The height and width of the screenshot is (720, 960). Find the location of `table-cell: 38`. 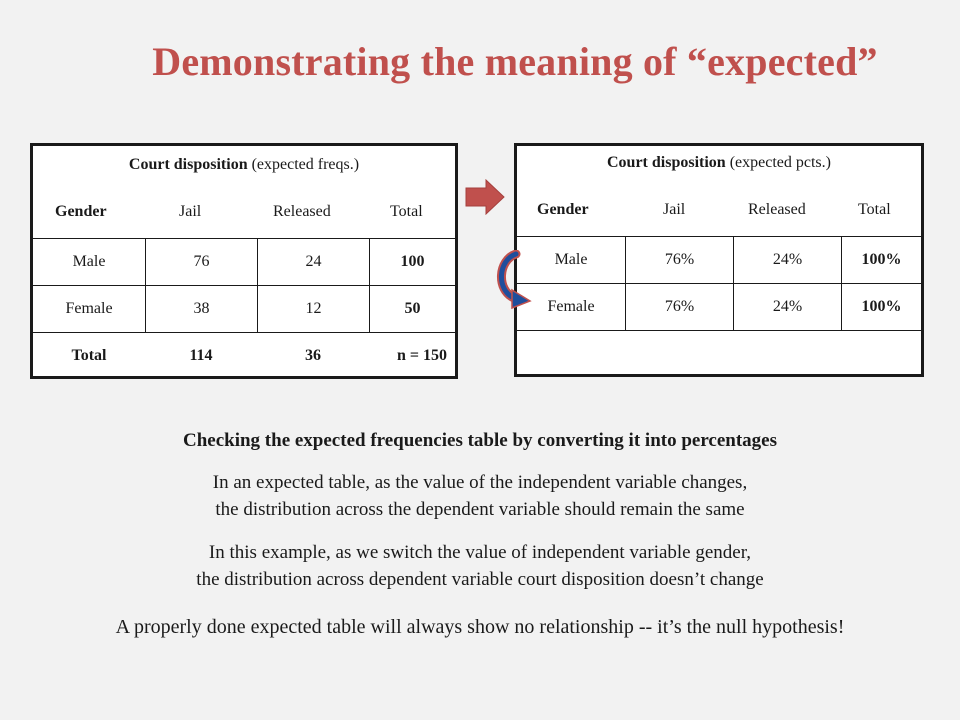

table-cell: 38 is located at coordinates (201, 309).